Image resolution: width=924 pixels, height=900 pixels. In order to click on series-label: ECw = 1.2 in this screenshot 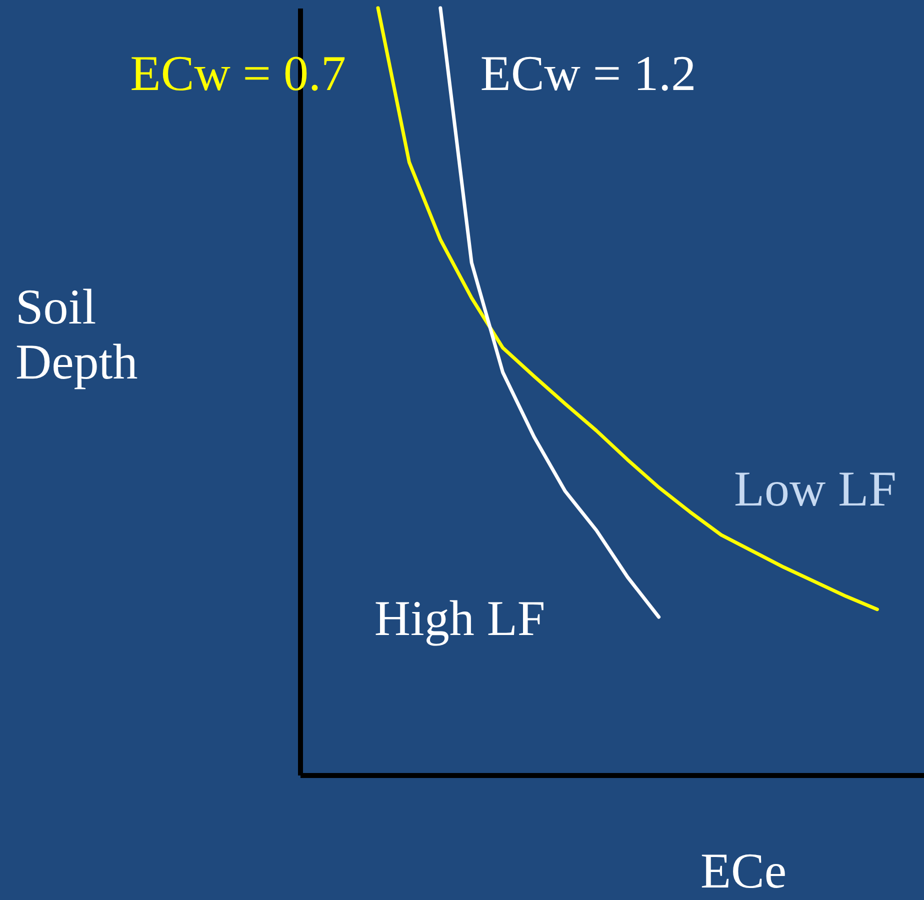, I will do `click(588, 73)`.